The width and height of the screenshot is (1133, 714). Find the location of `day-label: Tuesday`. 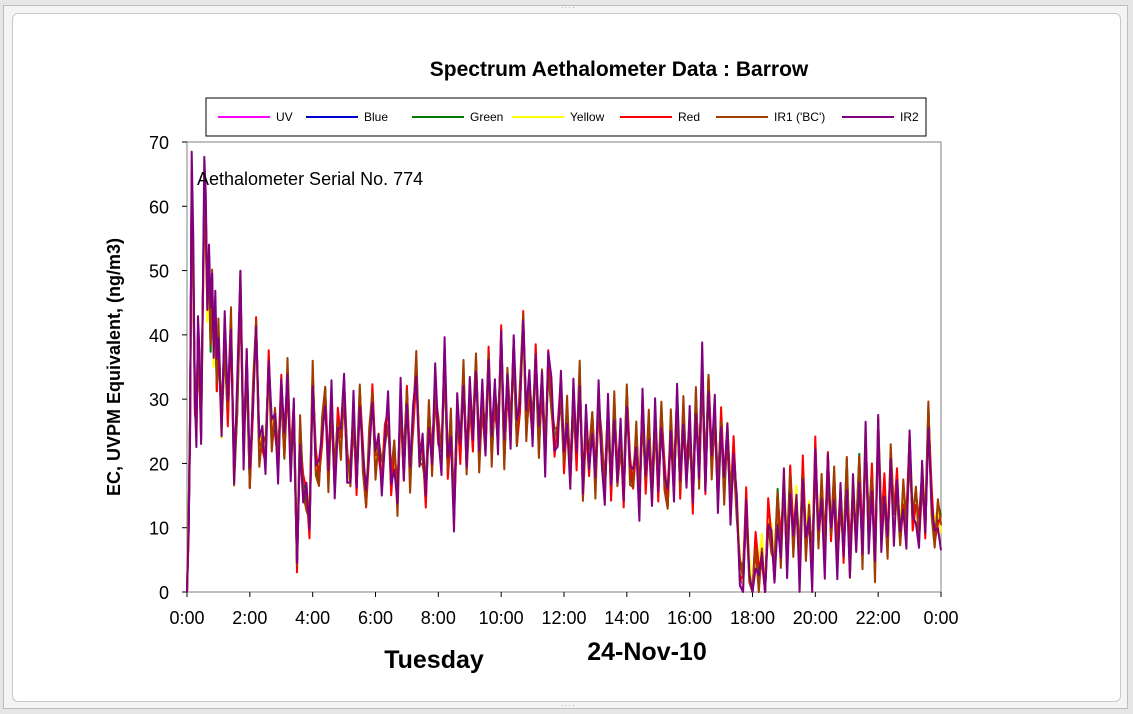

day-label: Tuesday is located at coordinates (434, 660).